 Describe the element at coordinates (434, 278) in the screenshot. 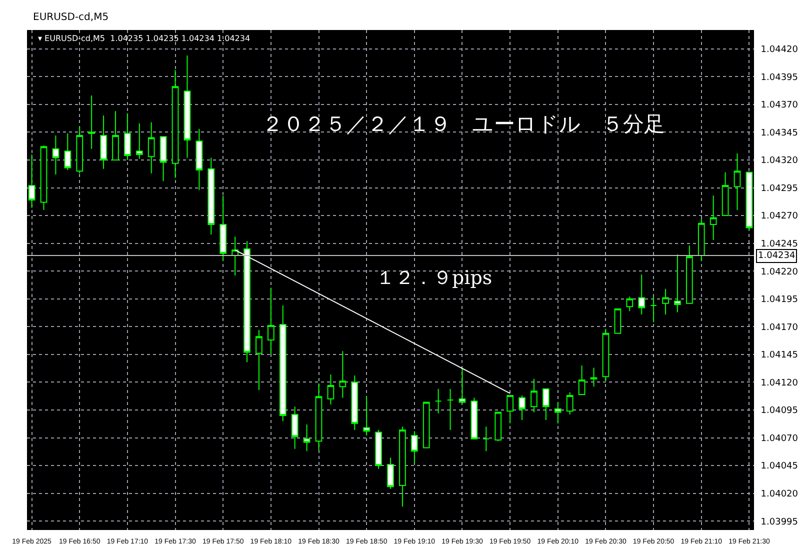

I see `annotation: １２．９pips` at that location.